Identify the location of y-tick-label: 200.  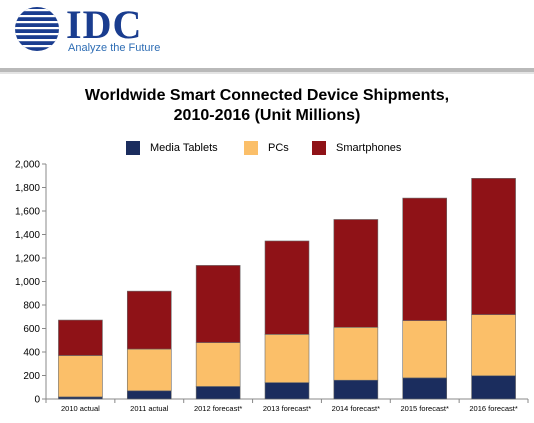
(31, 376).